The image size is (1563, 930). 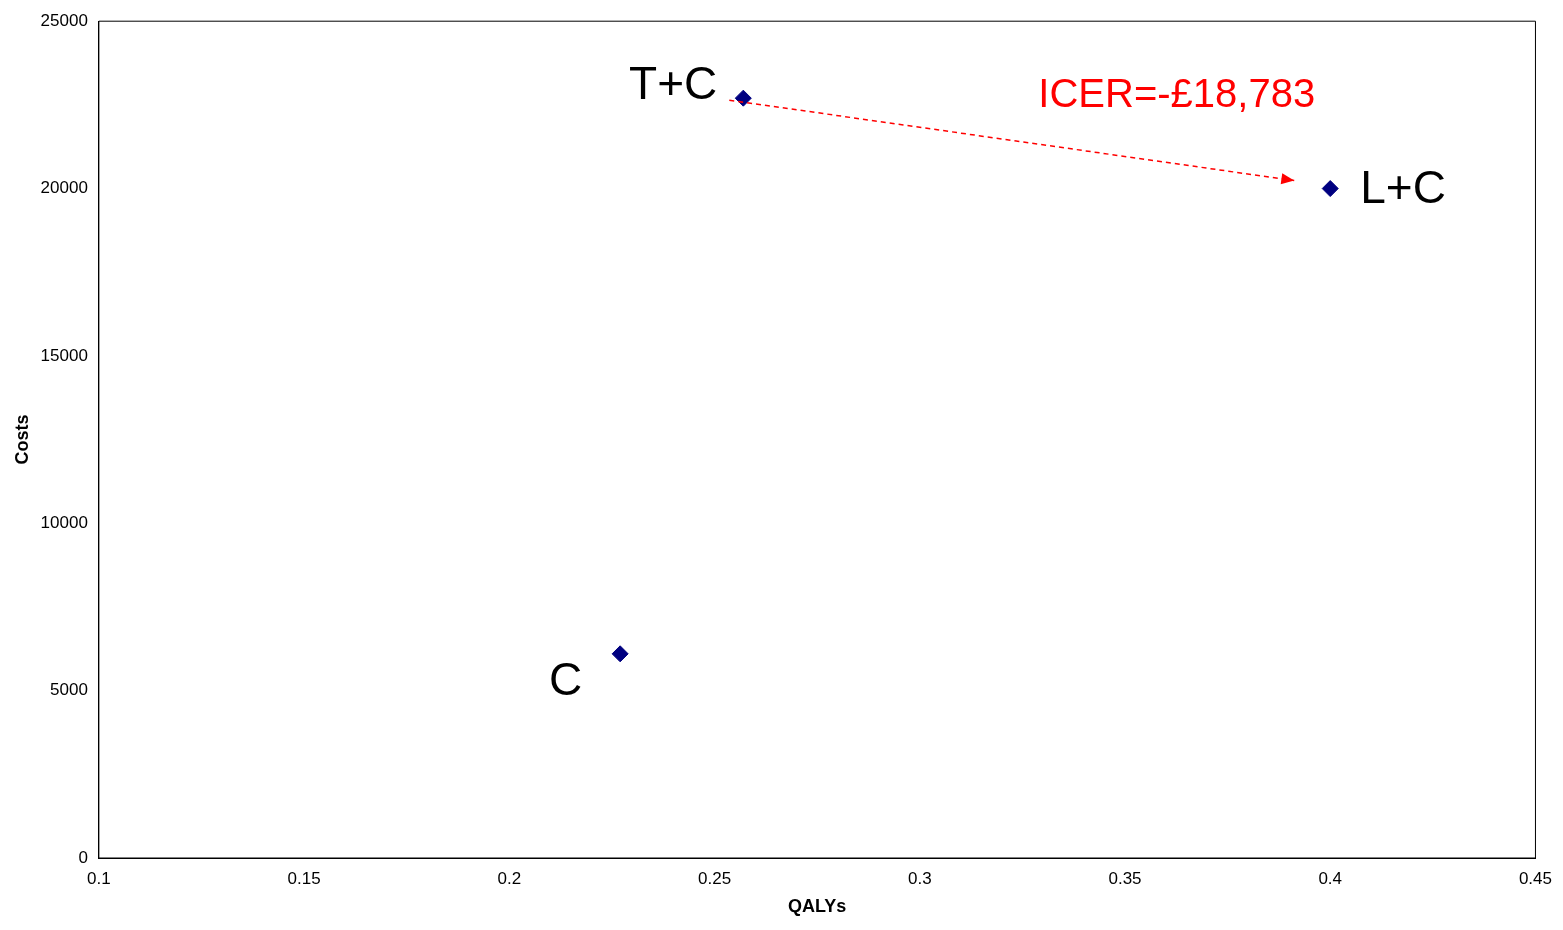 I want to click on y-tick-label: 20000, so click(x=64, y=188).